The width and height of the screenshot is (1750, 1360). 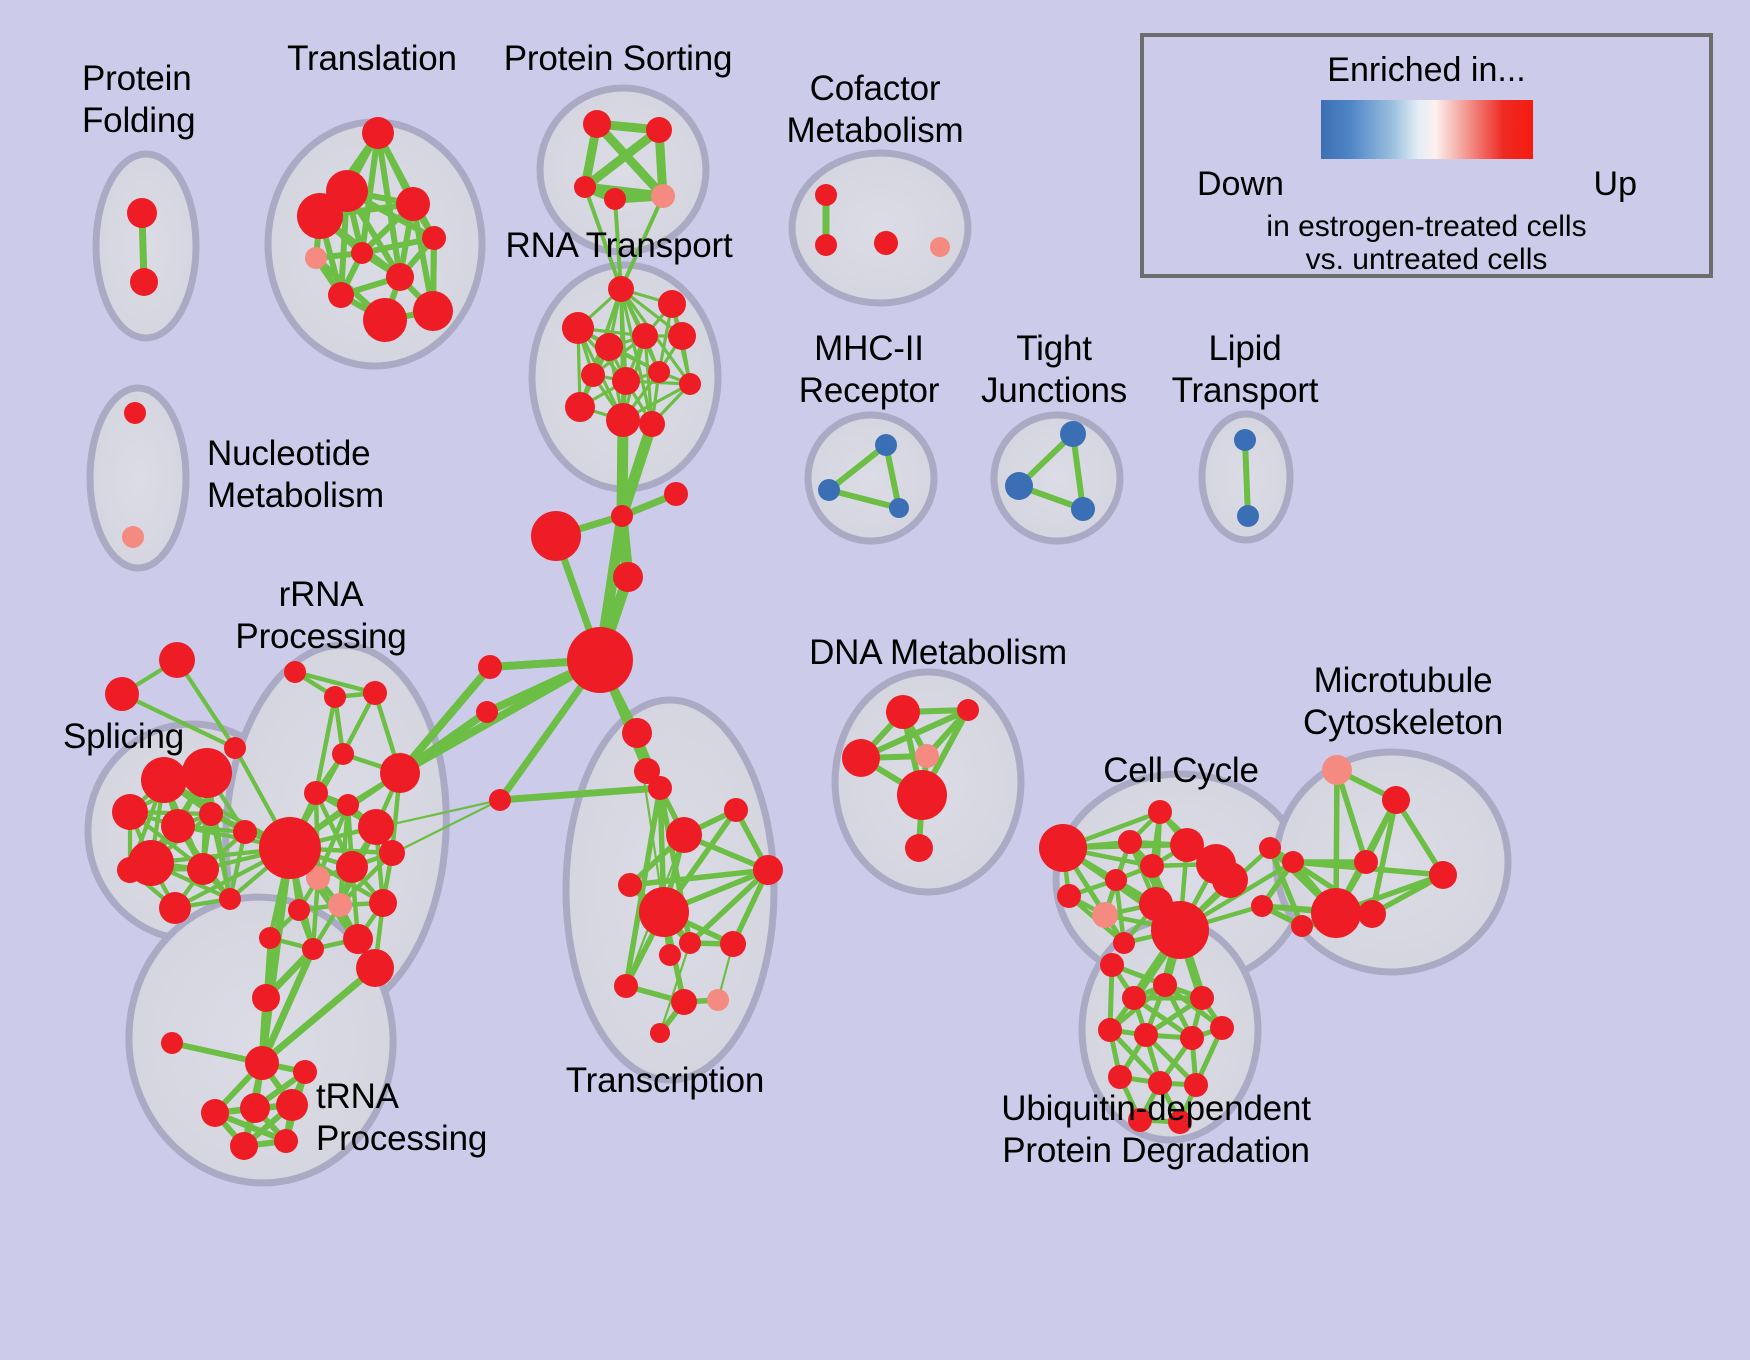 What do you see at coordinates (1160, 879) in the screenshot?
I see `nodes-cell-cycle` at bounding box center [1160, 879].